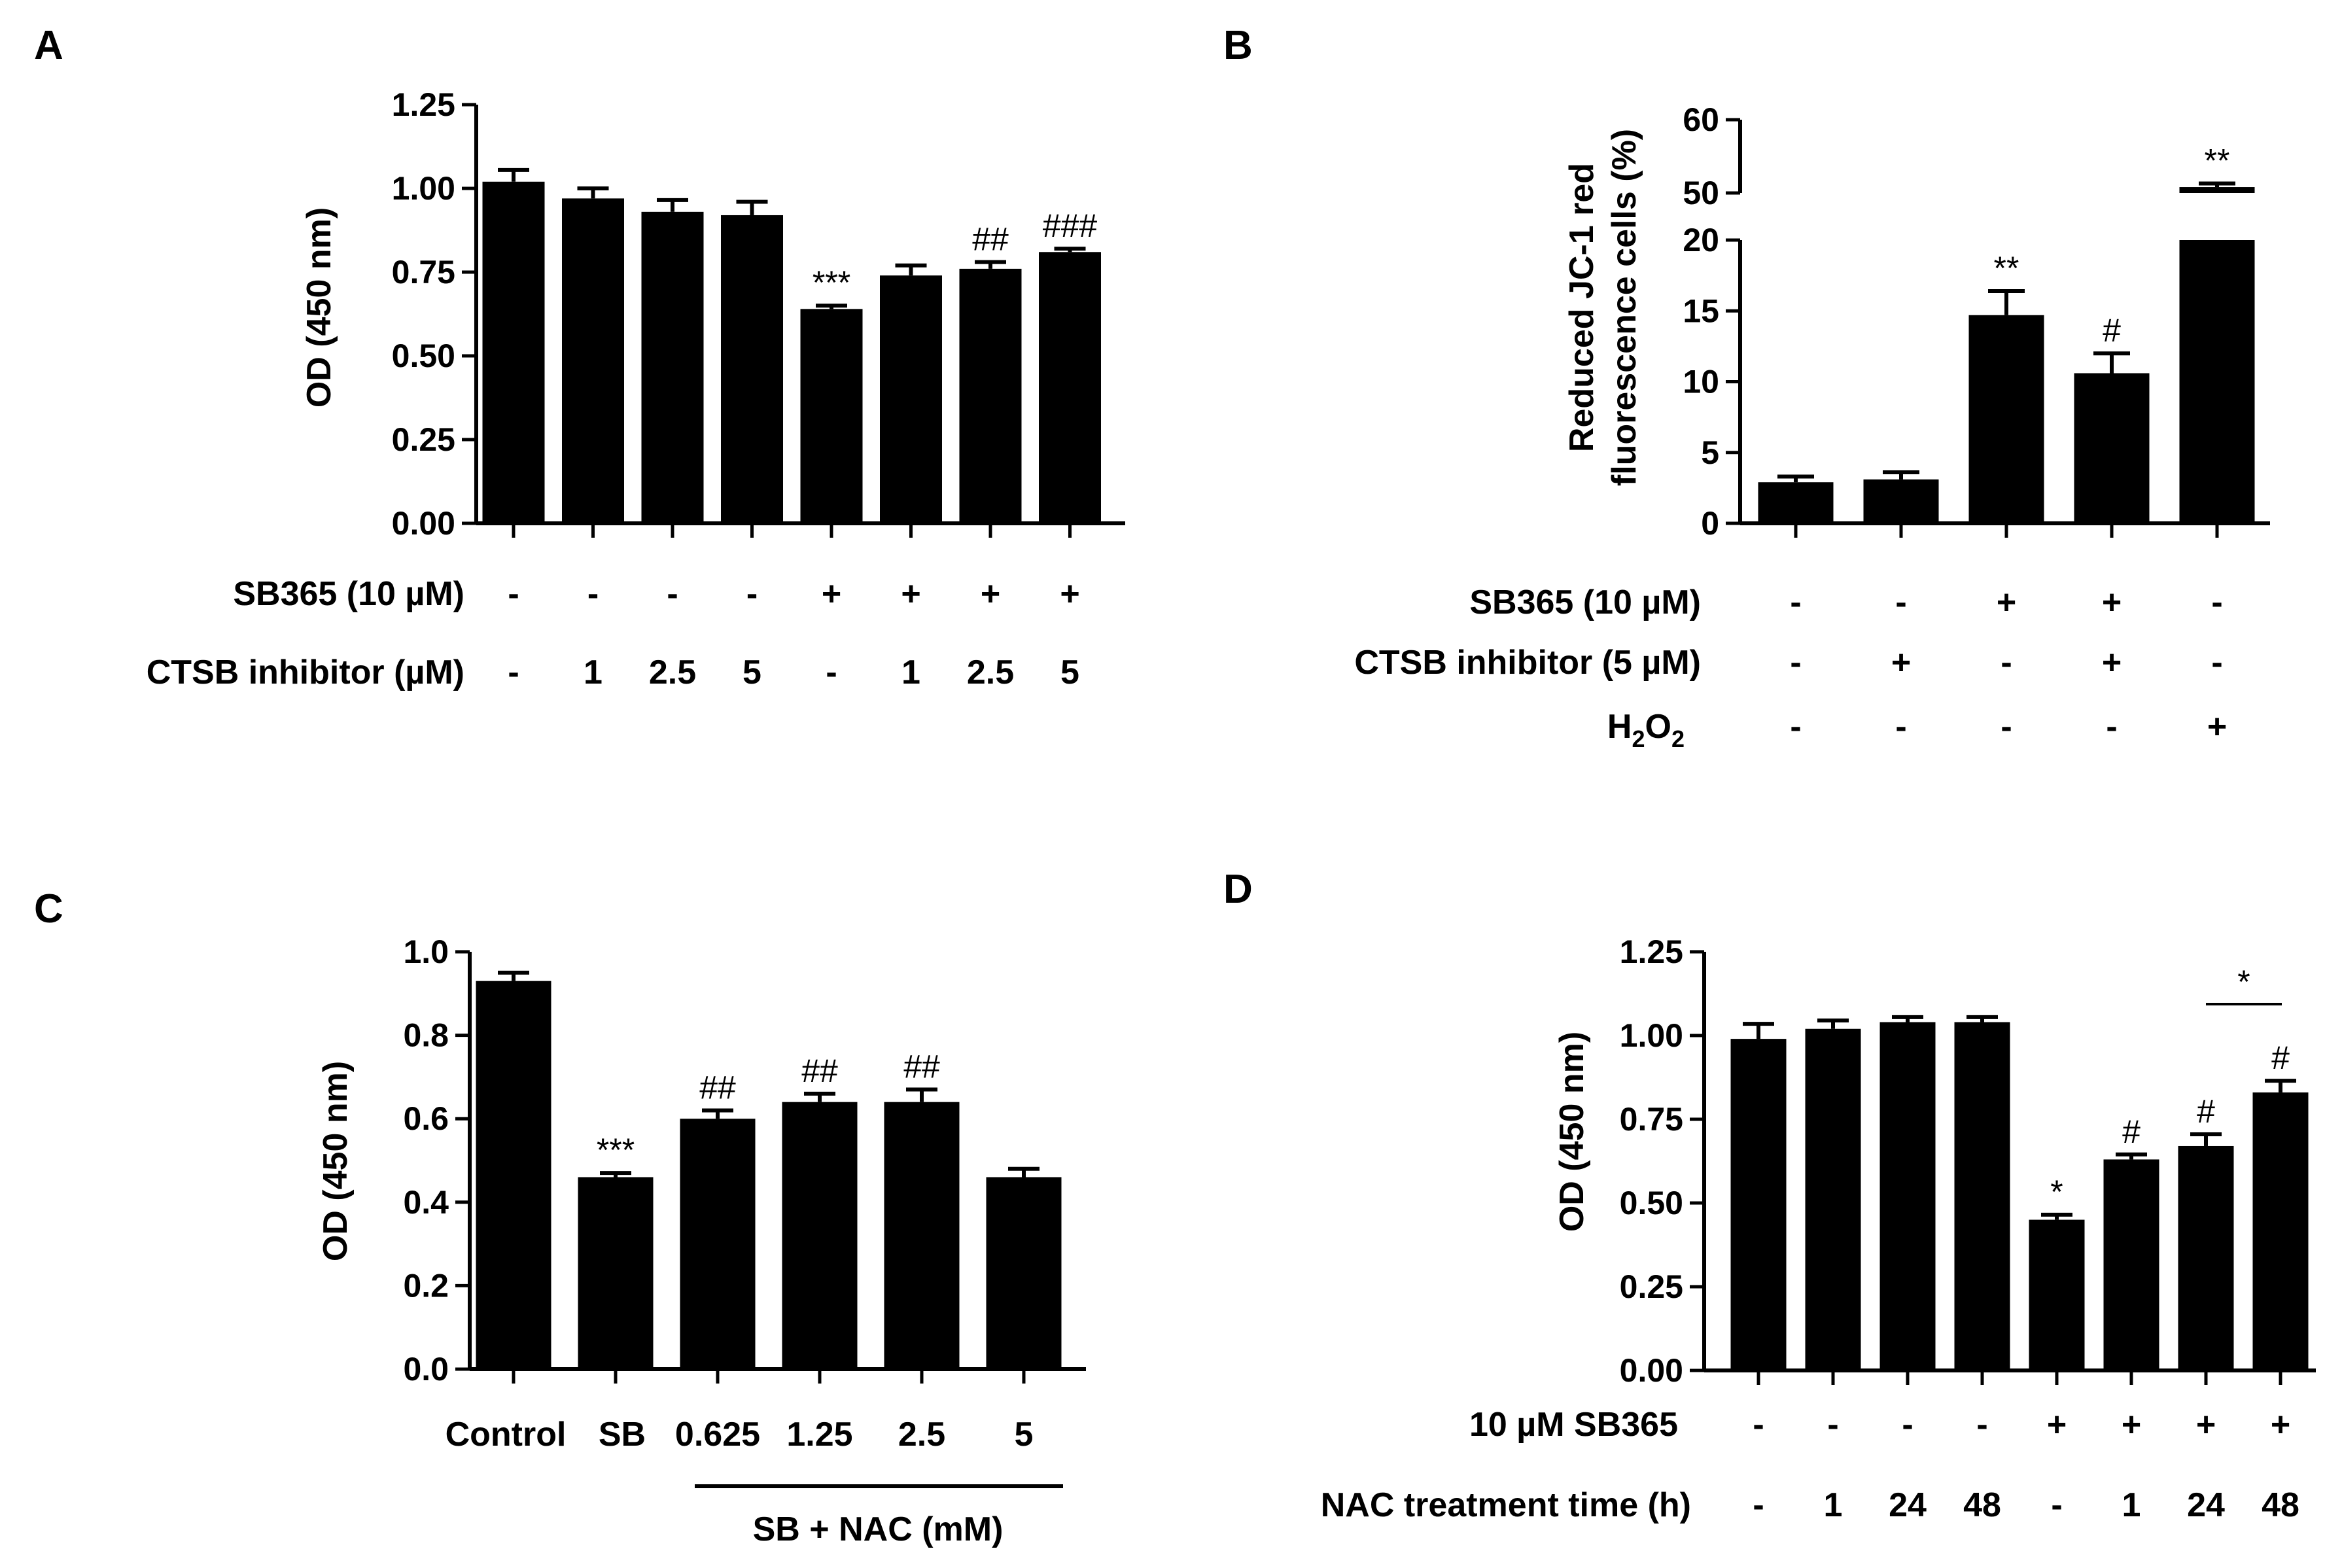 This screenshot has height=1568, width=2342. What do you see at coordinates (921, 1435) in the screenshot?
I see `category-label: 2.5` at bounding box center [921, 1435].